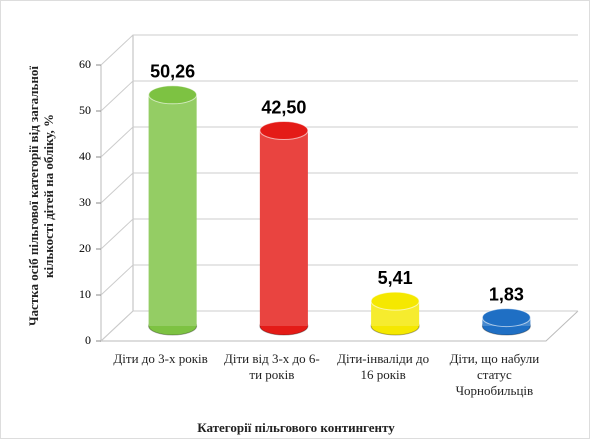  What do you see at coordinates (271, 366) in the screenshot?
I see `x-tick-label: Діти від 3-х до 6-ти років` at bounding box center [271, 366].